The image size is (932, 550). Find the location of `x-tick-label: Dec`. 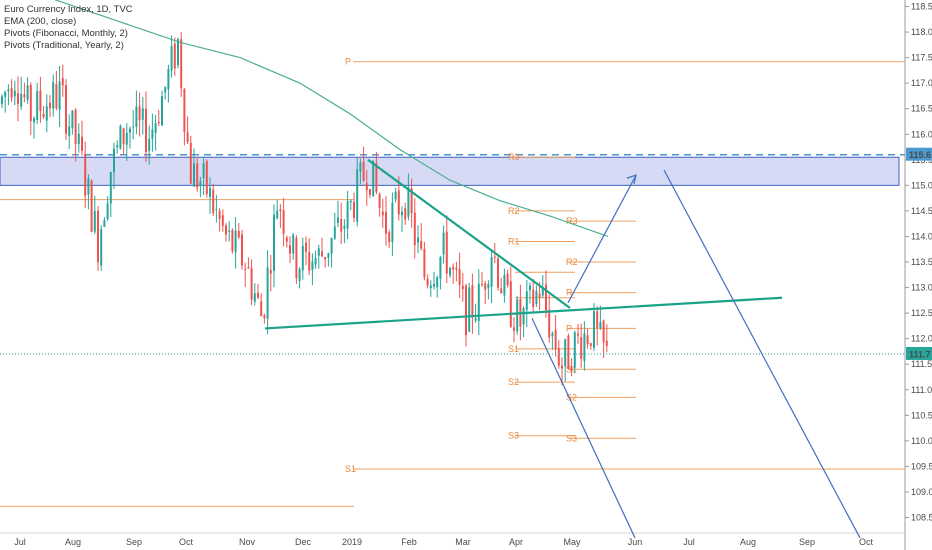

x-tick-label: Dec is located at coordinates (303, 542).